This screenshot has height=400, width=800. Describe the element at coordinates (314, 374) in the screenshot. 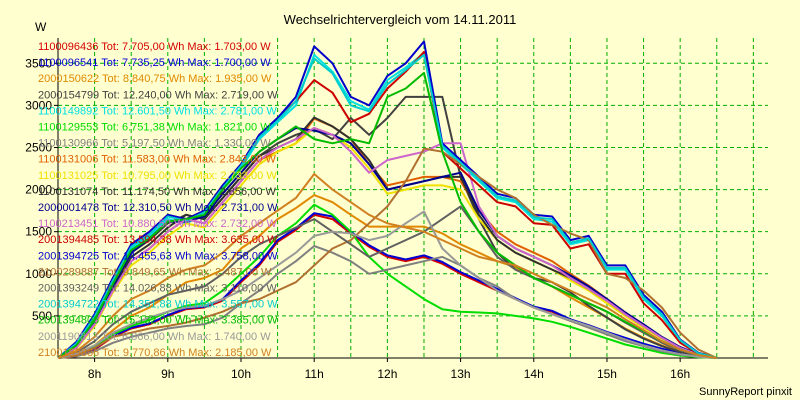

I see `x-tick-label: 11h` at that location.